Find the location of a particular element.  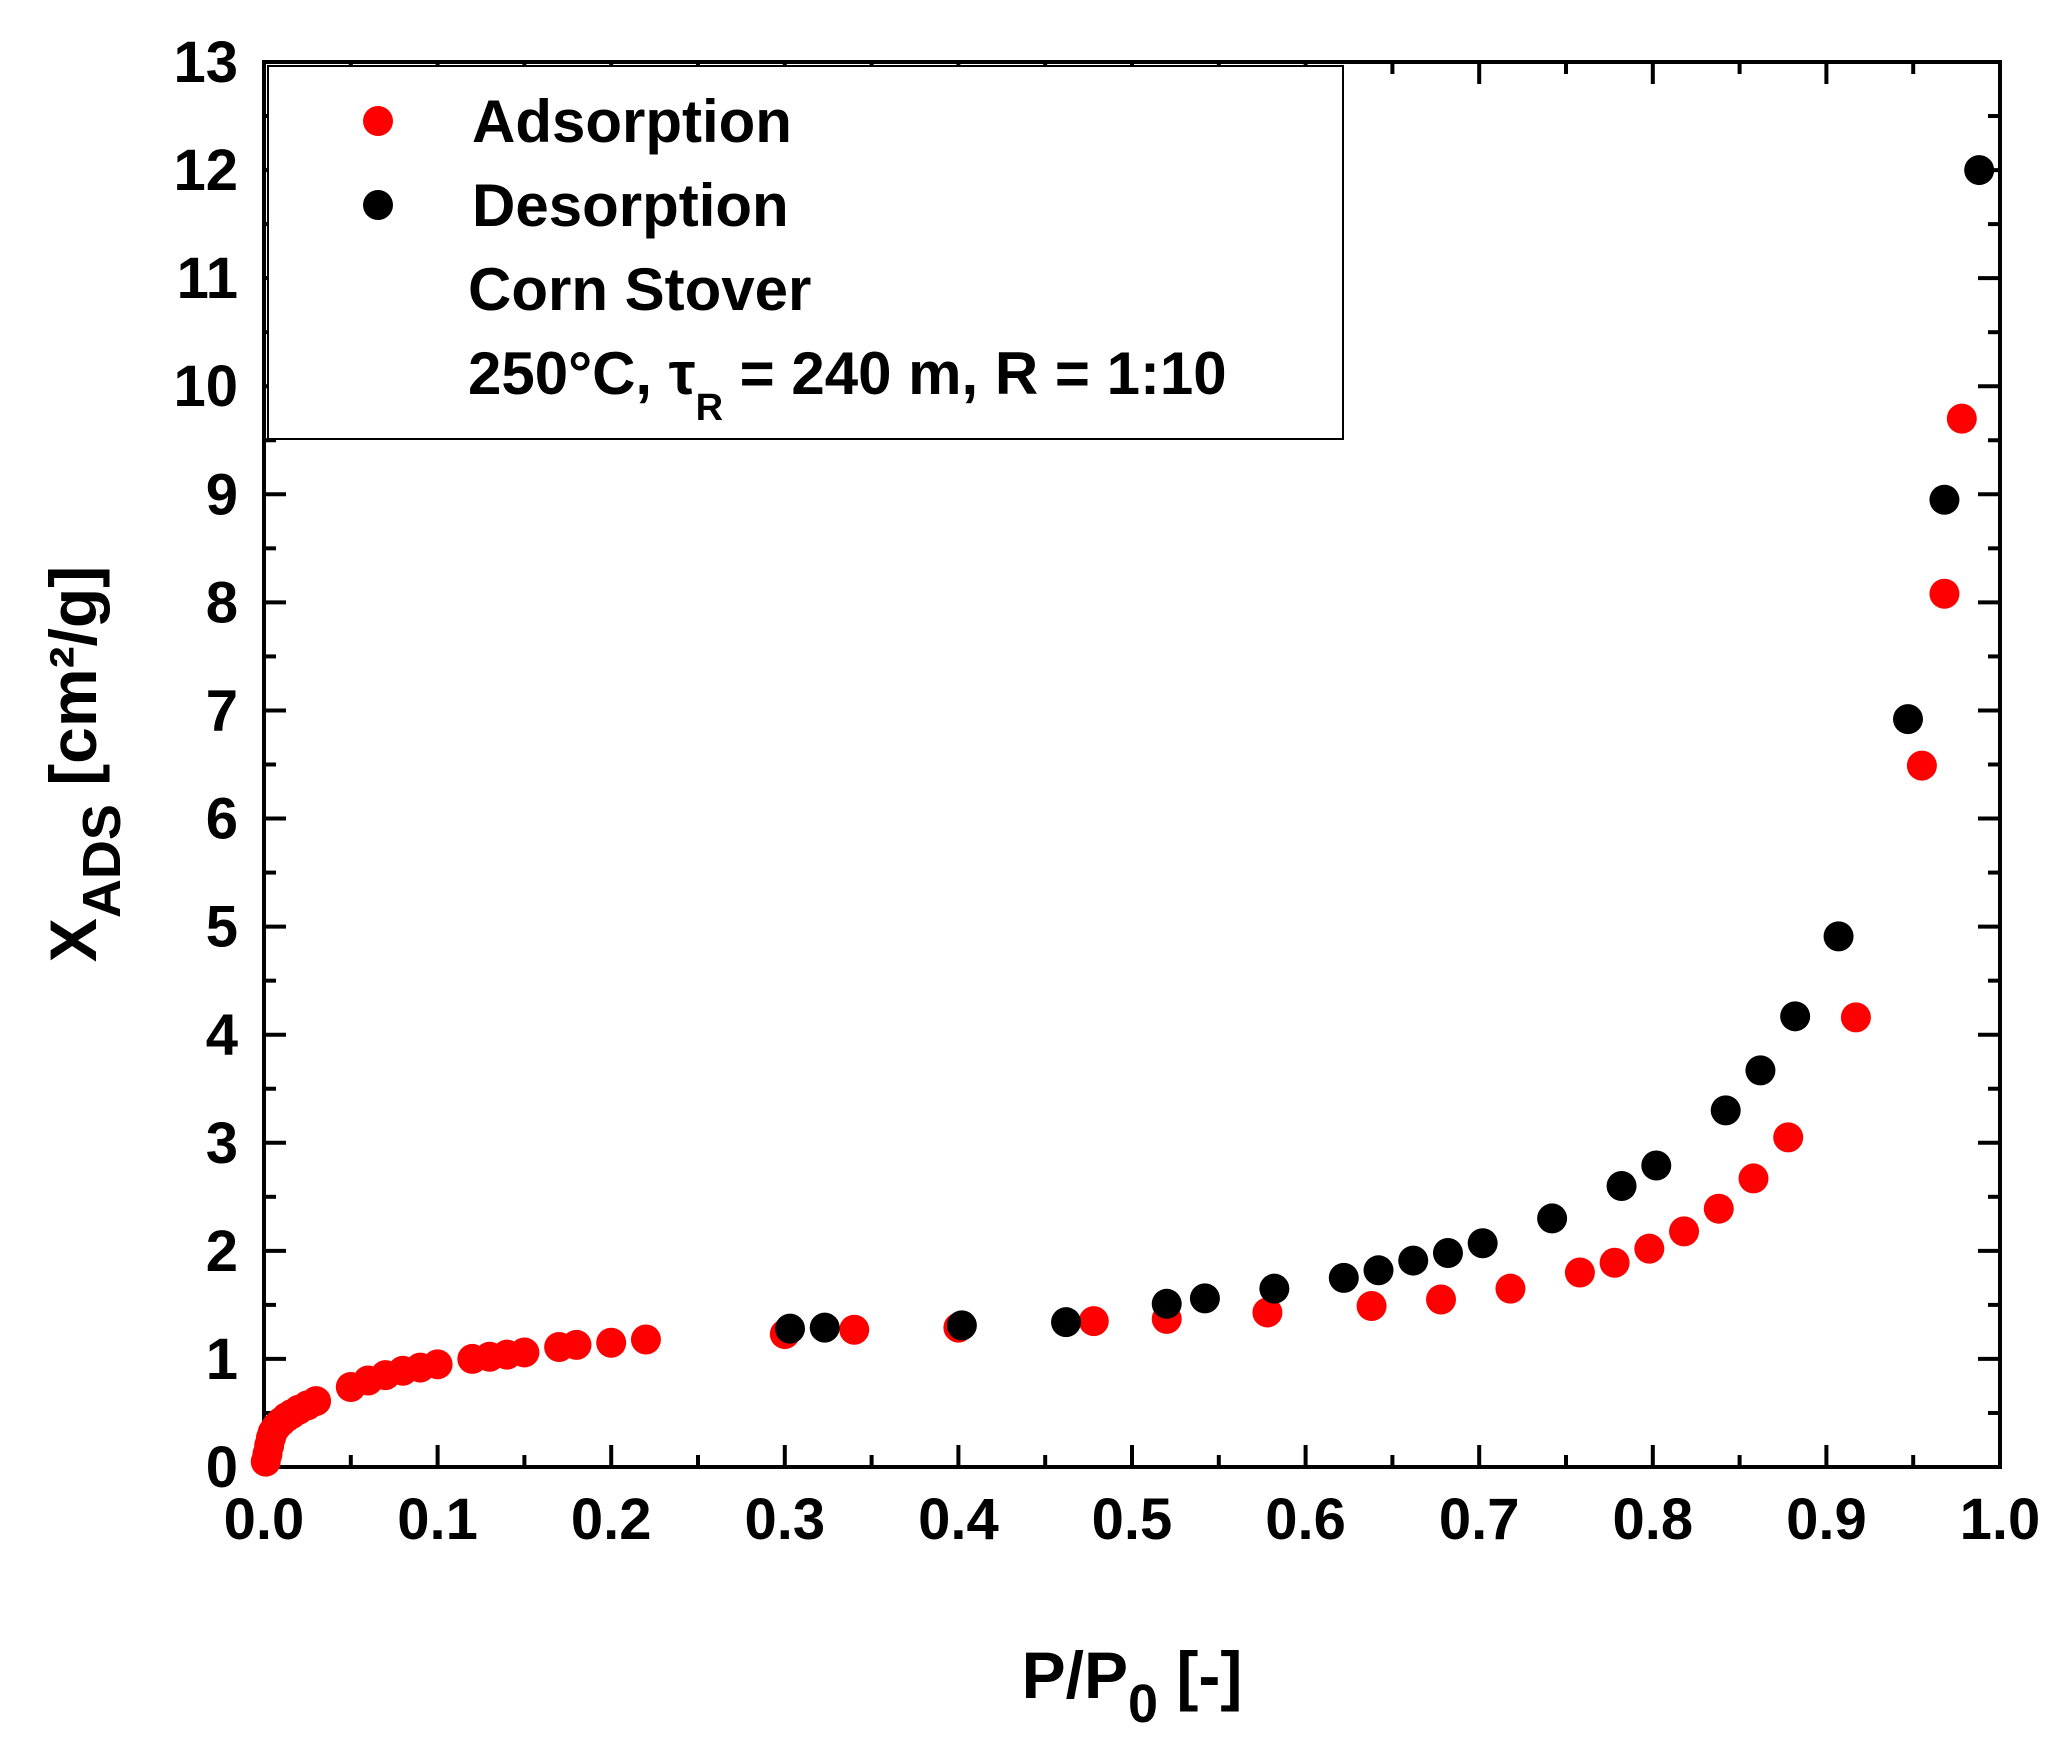

y-tick-label: 13 is located at coordinates (205, 62).